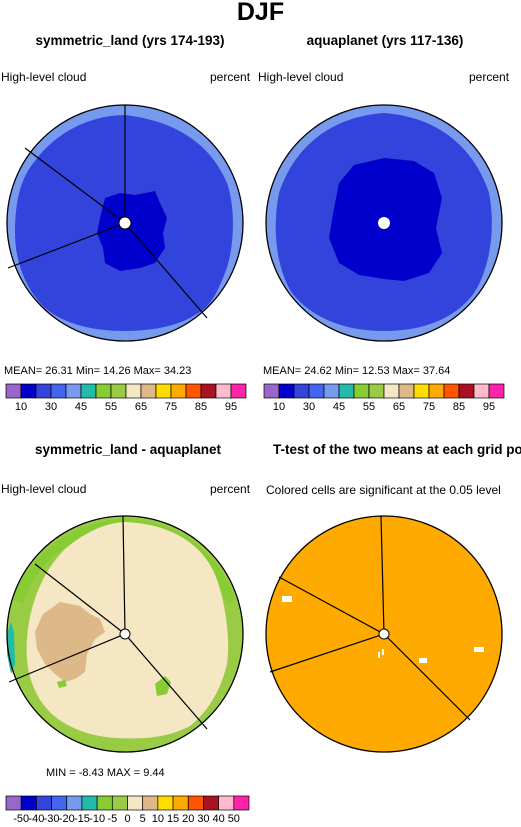 Image resolution: width=521 pixels, height=827 pixels. What do you see at coordinates (142, 819) in the screenshot?
I see `colorbar-tick-label: 5` at bounding box center [142, 819].